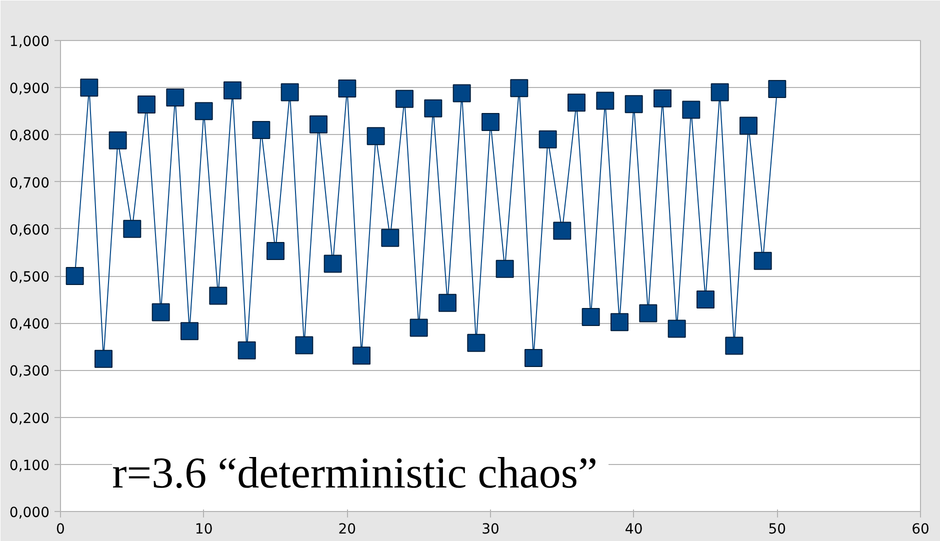 The height and width of the screenshot is (541, 940). What do you see at coordinates (29, 372) in the screenshot?
I see `y-tick-label: 0,300` at bounding box center [29, 372].